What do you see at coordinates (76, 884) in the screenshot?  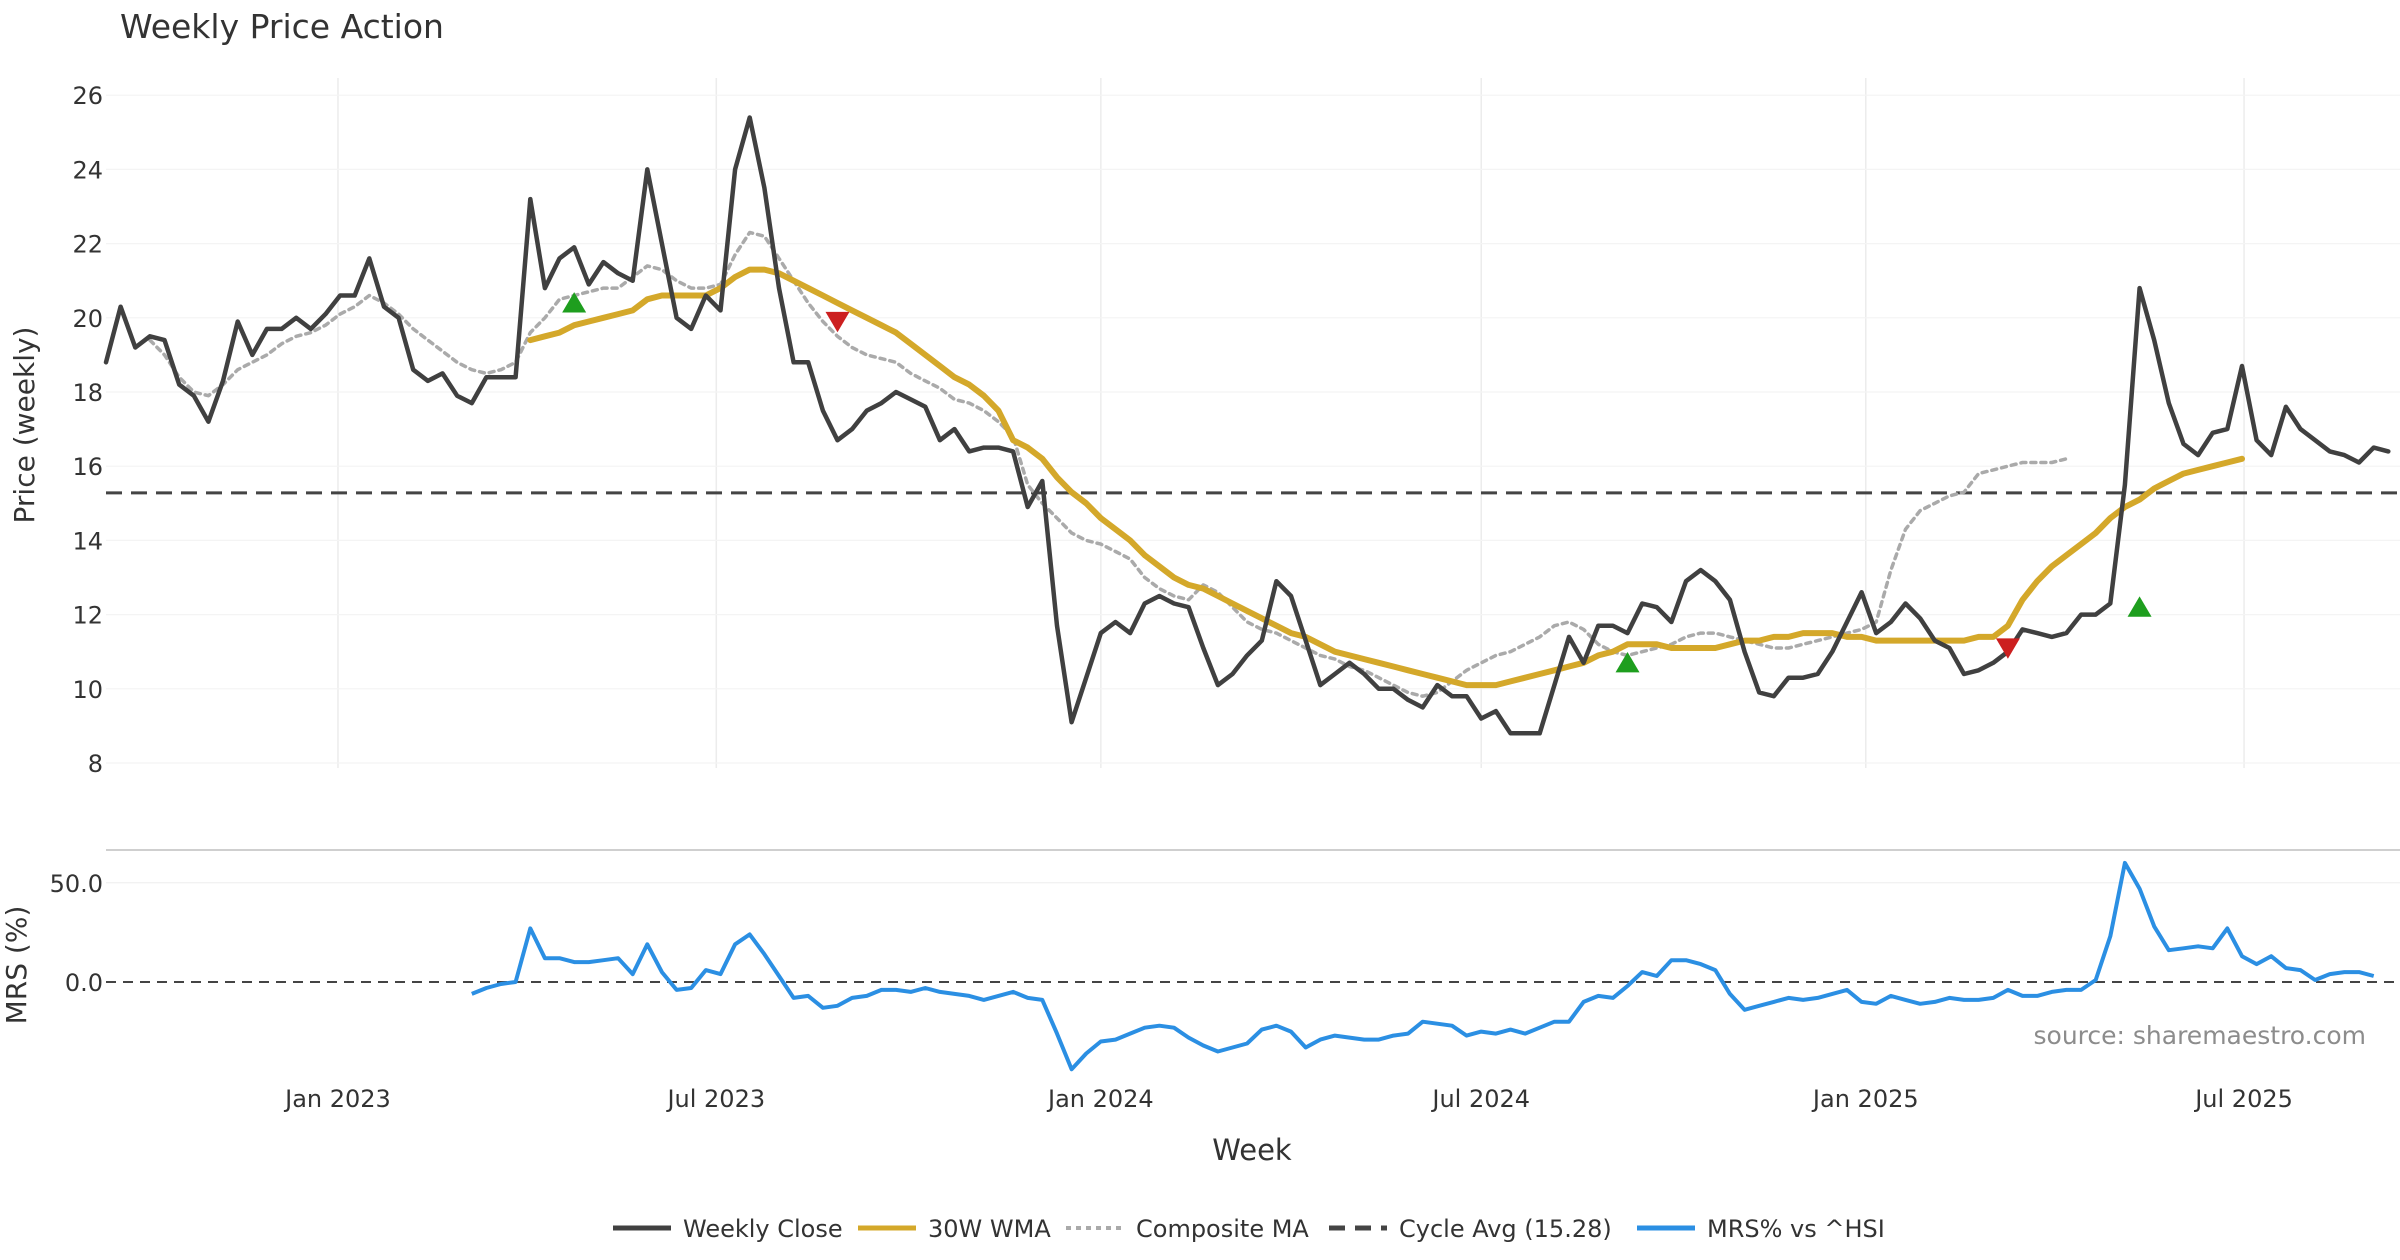 I see `mrs-y-tick-label: 50.0` at bounding box center [76, 884].